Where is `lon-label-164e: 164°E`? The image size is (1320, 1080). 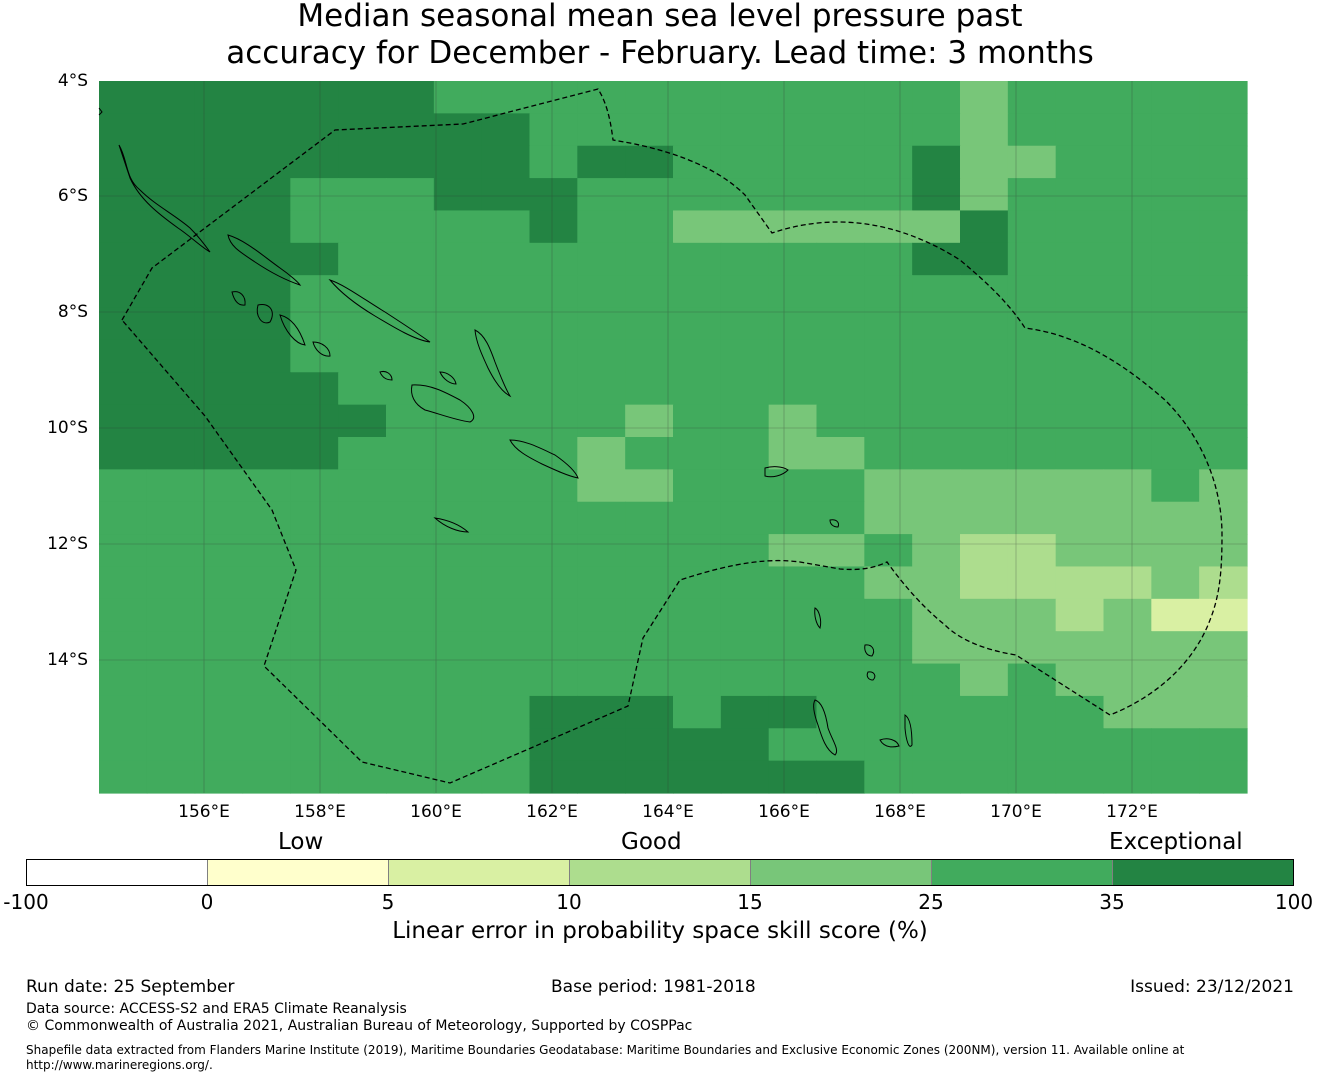
lon-label-164e: 164°E is located at coordinates (668, 812).